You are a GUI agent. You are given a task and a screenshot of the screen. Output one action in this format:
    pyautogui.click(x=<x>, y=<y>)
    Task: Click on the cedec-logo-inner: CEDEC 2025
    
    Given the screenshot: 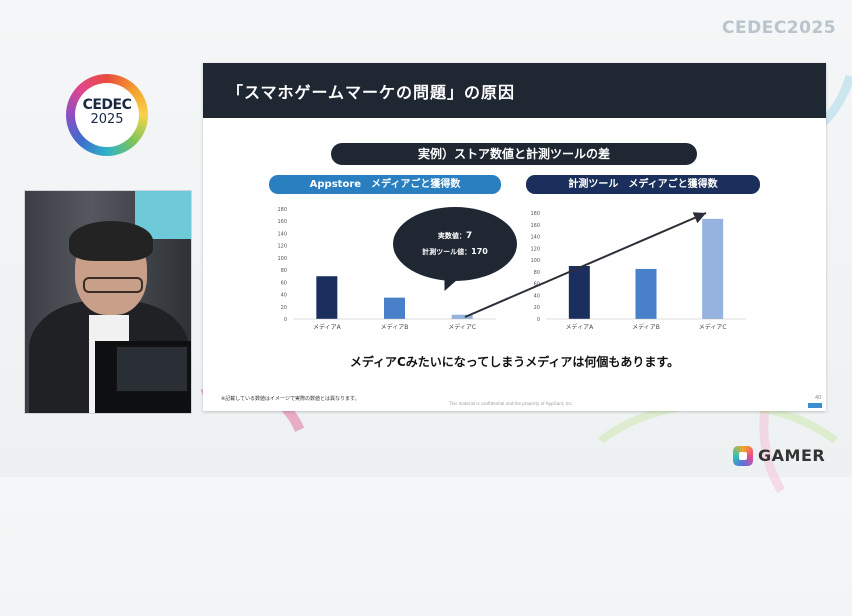 What is the action you would take?
    pyautogui.click(x=107, y=115)
    